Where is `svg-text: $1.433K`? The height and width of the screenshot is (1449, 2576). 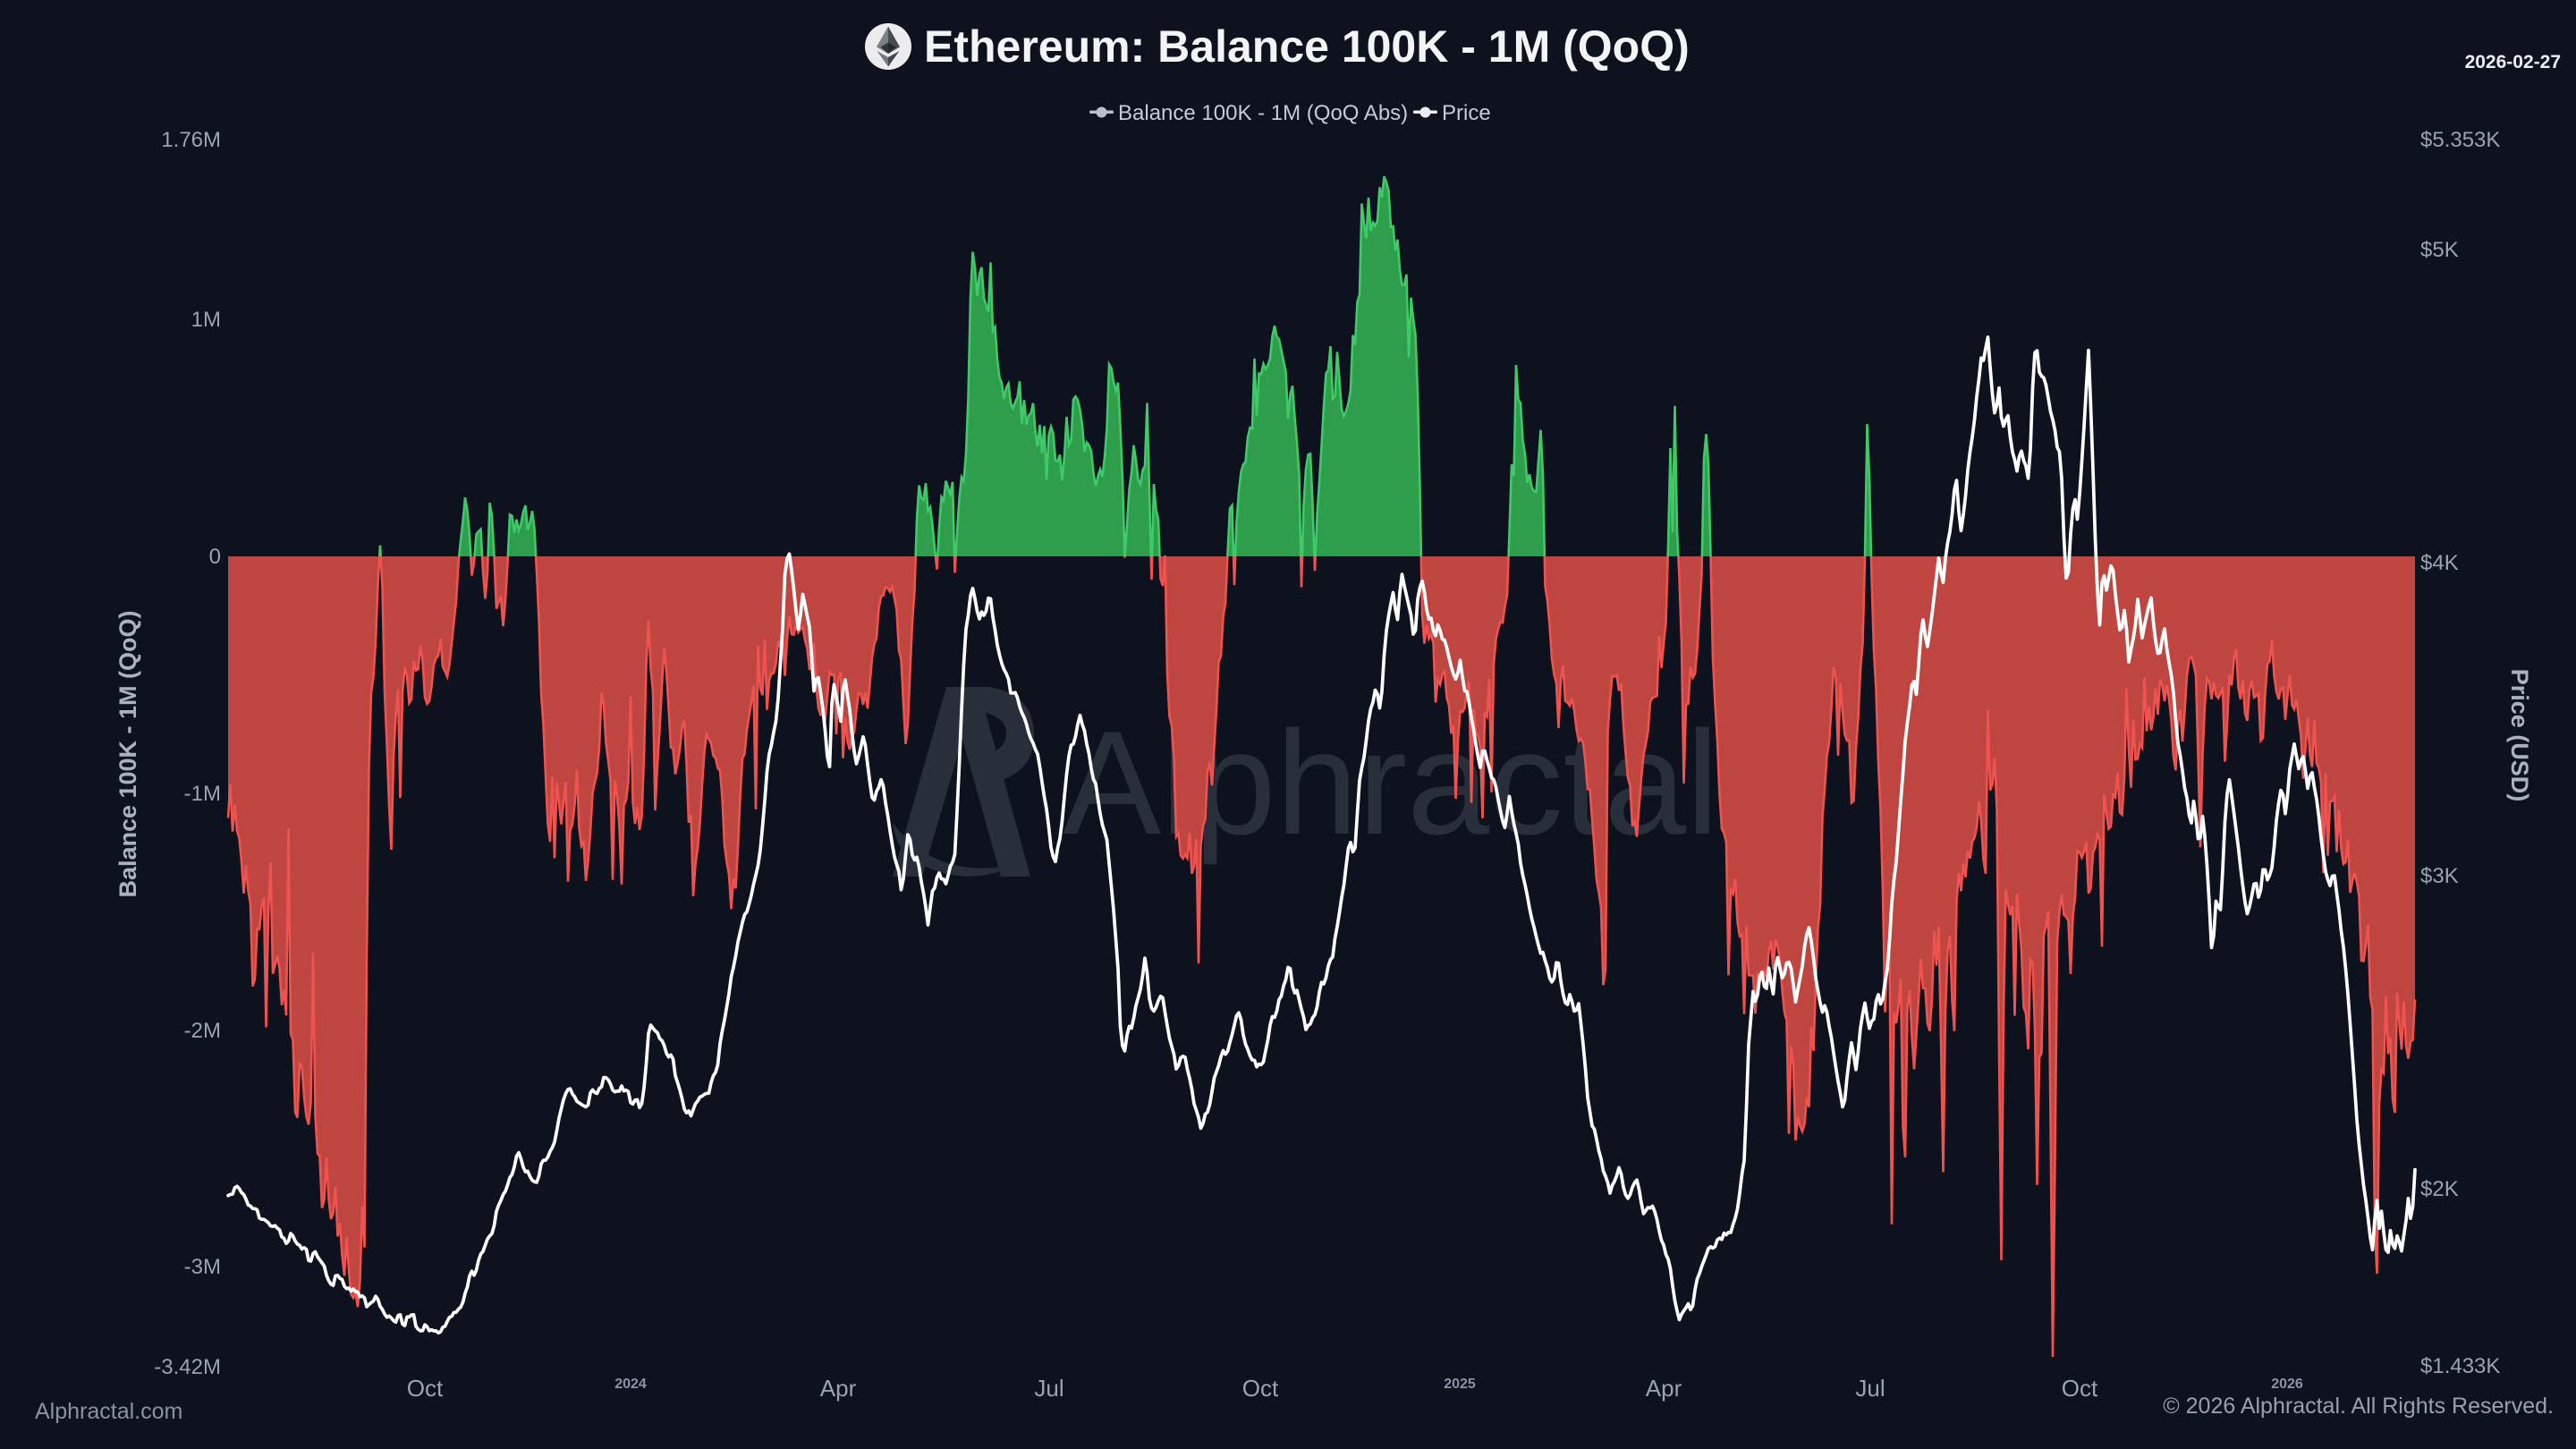 svg-text: $1.433K is located at coordinates (2460, 1366).